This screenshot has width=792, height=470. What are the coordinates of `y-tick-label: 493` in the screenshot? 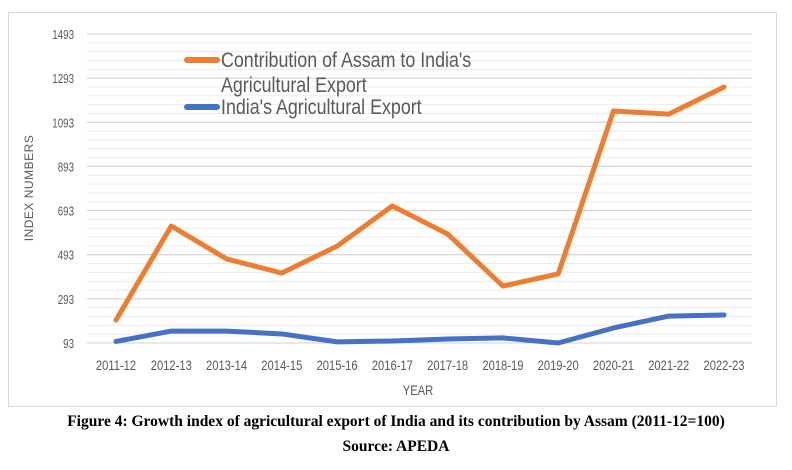 It's located at (66, 257).